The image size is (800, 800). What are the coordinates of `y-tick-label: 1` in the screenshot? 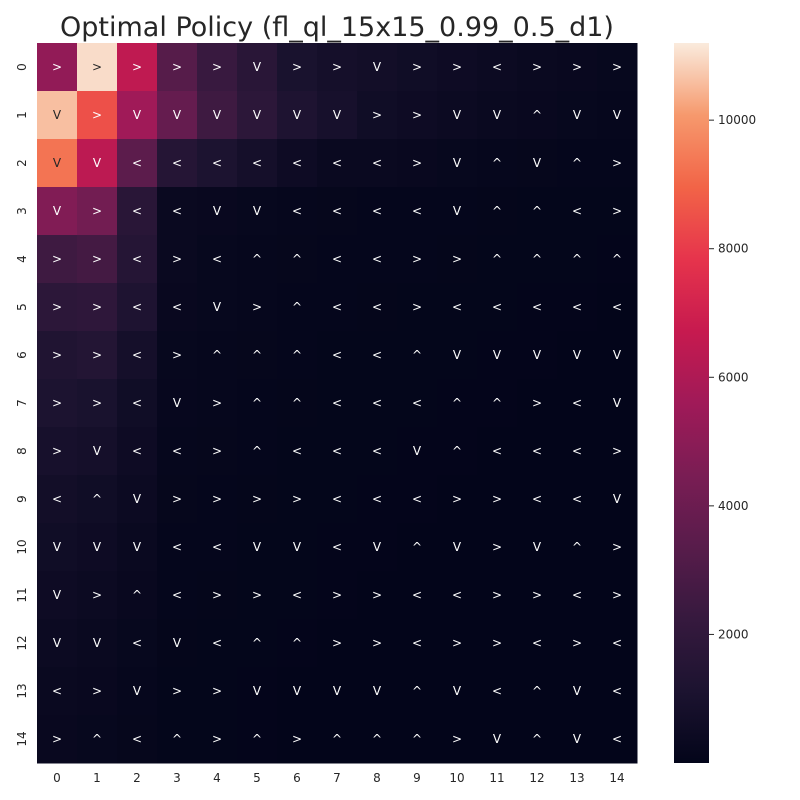 It's located at (22, 115).